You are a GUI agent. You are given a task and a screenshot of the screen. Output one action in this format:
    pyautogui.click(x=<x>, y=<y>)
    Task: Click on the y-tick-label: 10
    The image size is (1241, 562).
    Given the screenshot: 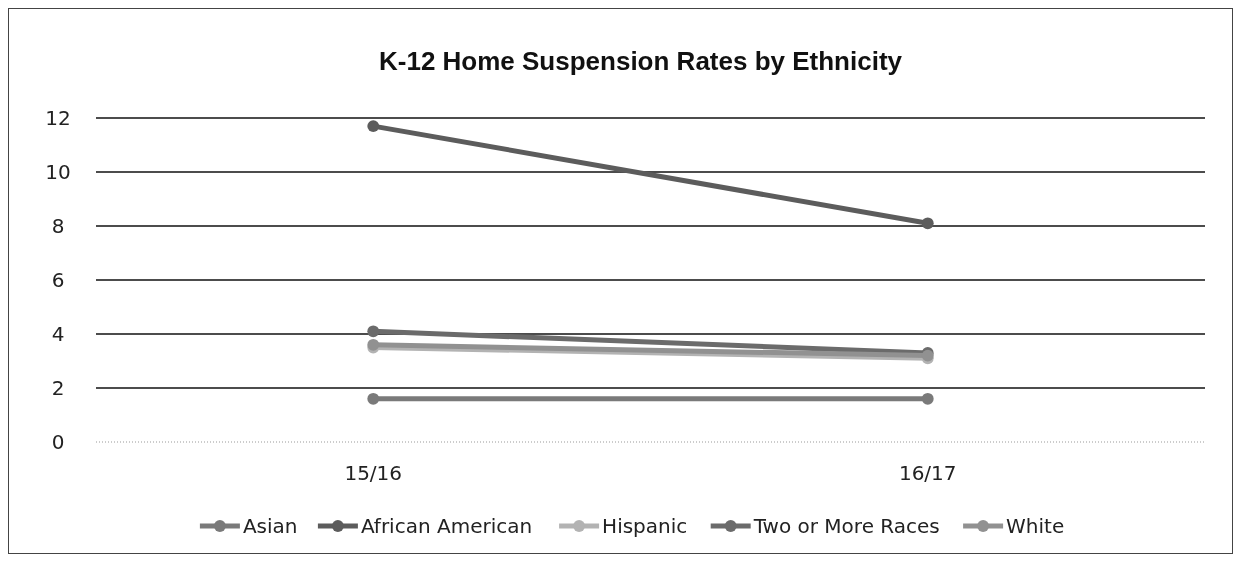 What is the action you would take?
    pyautogui.click(x=58, y=172)
    